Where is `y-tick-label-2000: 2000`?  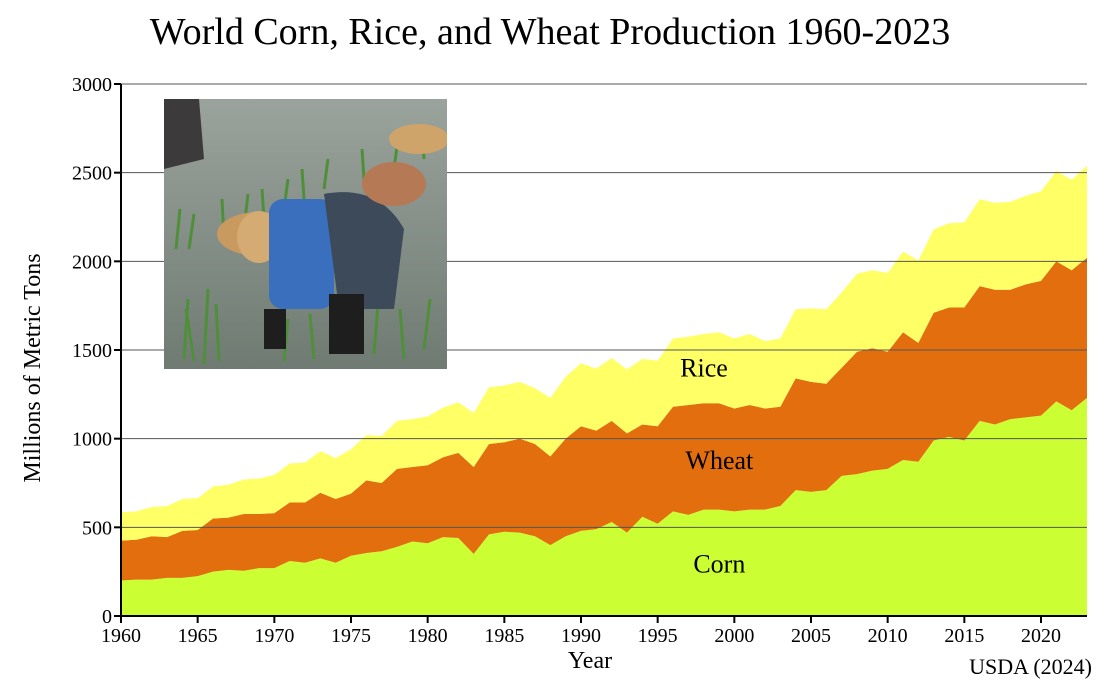 y-tick-label-2000: 2000 is located at coordinates (92, 262).